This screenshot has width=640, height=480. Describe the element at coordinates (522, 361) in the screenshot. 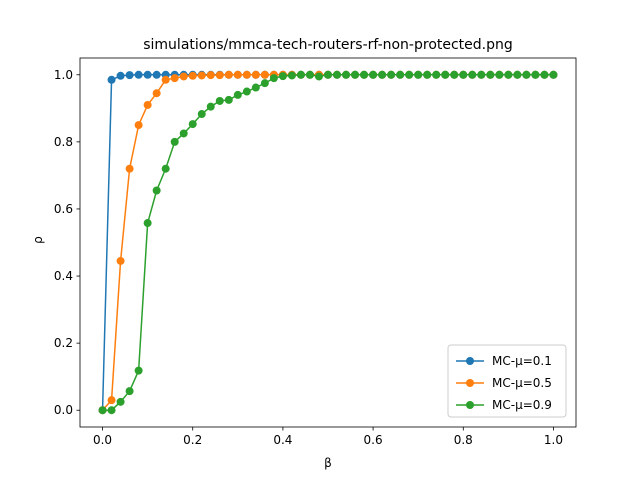

I see `legend-label: MC-μ=0.1` at that location.